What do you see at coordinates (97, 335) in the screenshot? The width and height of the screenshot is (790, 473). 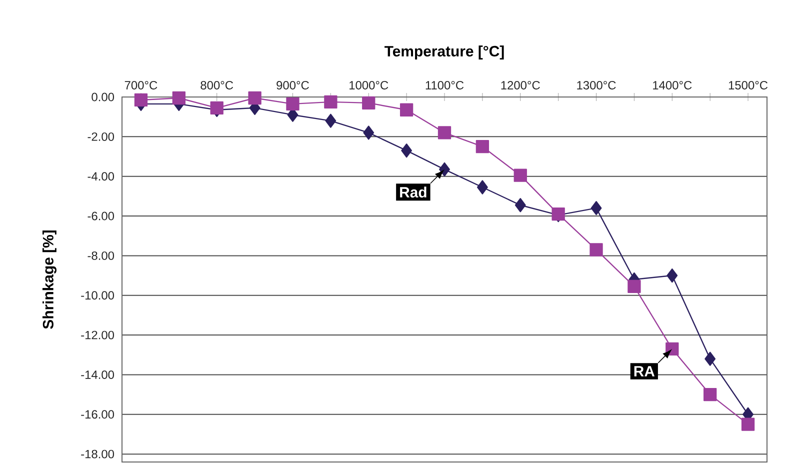 I see `y-tick-label: -12.00` at bounding box center [97, 335].